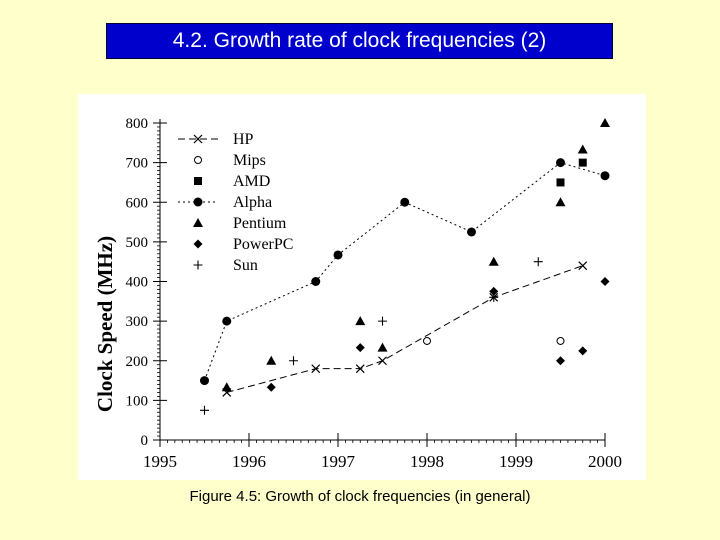 This screenshot has width=720, height=540. I want to click on legend-label: Pentium, so click(260, 223).